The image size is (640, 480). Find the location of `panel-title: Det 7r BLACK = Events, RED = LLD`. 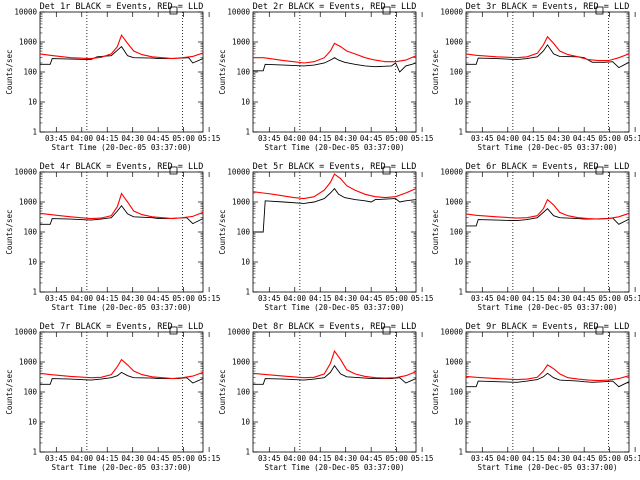

panel-title: Det 7r BLACK = Events, RED = LLD is located at coordinates (122, 327).